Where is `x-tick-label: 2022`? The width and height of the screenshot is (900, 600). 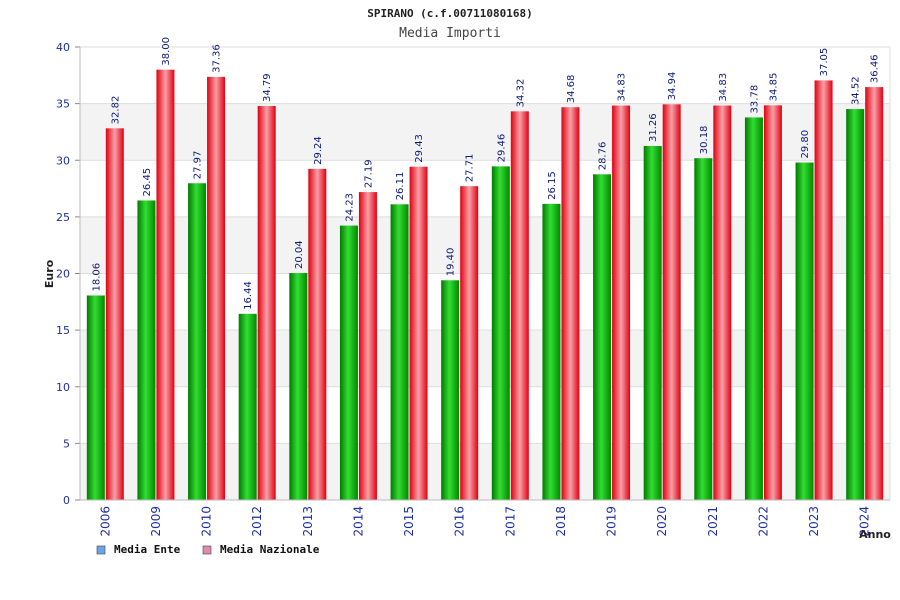
x-tick-label: 2022 is located at coordinates (763, 521).